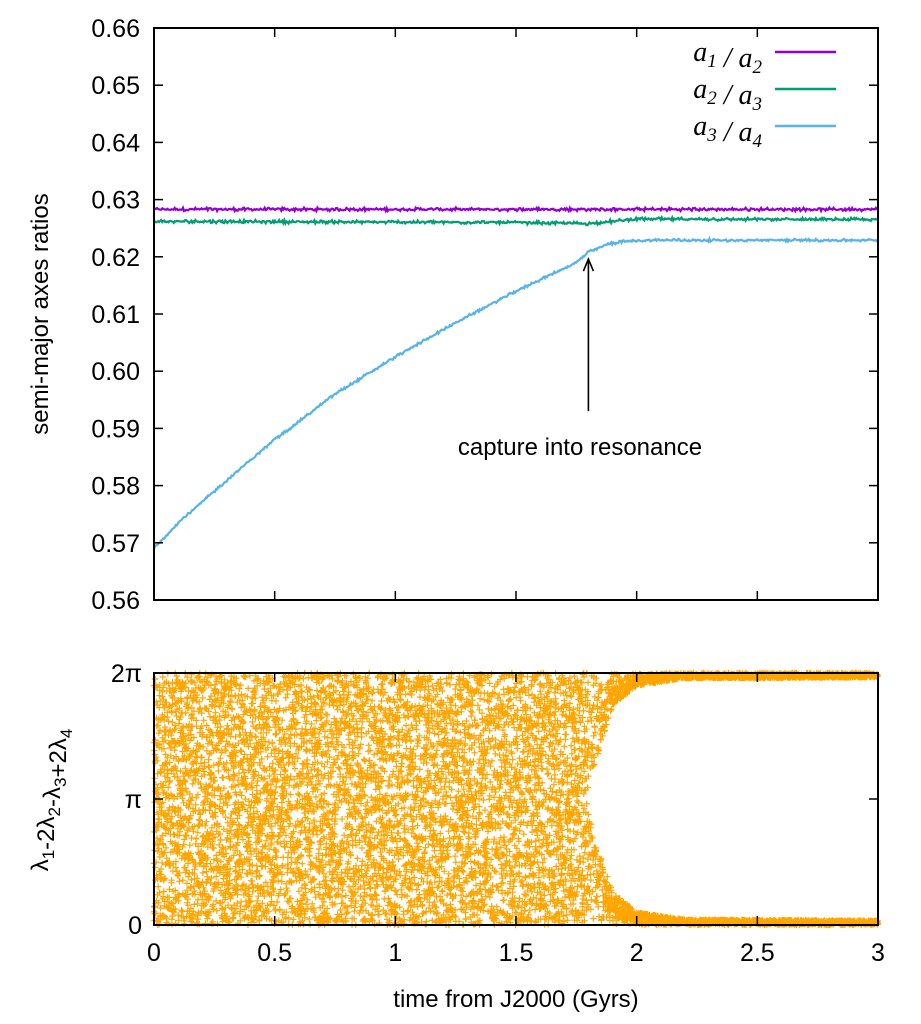  What do you see at coordinates (133, 800) in the screenshot?
I see `bottom-y-tick-label: π` at bounding box center [133, 800].